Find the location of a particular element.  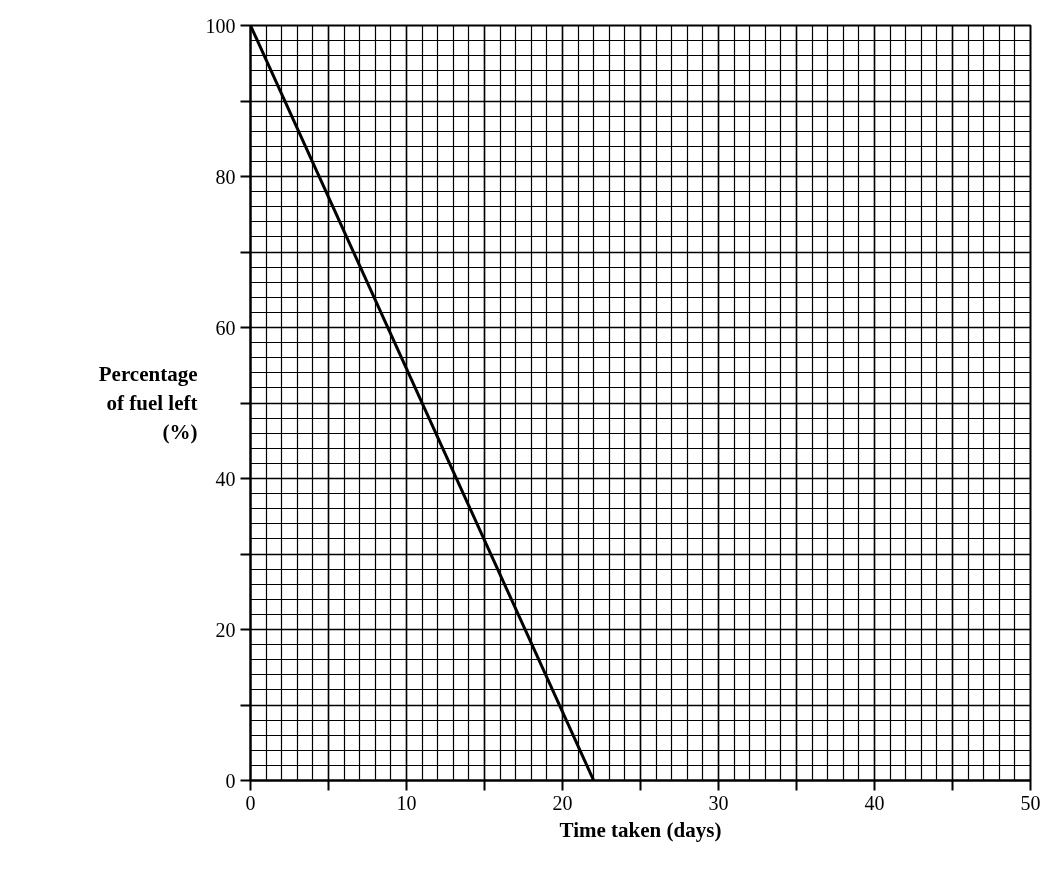

x-tick-label: 50 is located at coordinates (1030, 802).